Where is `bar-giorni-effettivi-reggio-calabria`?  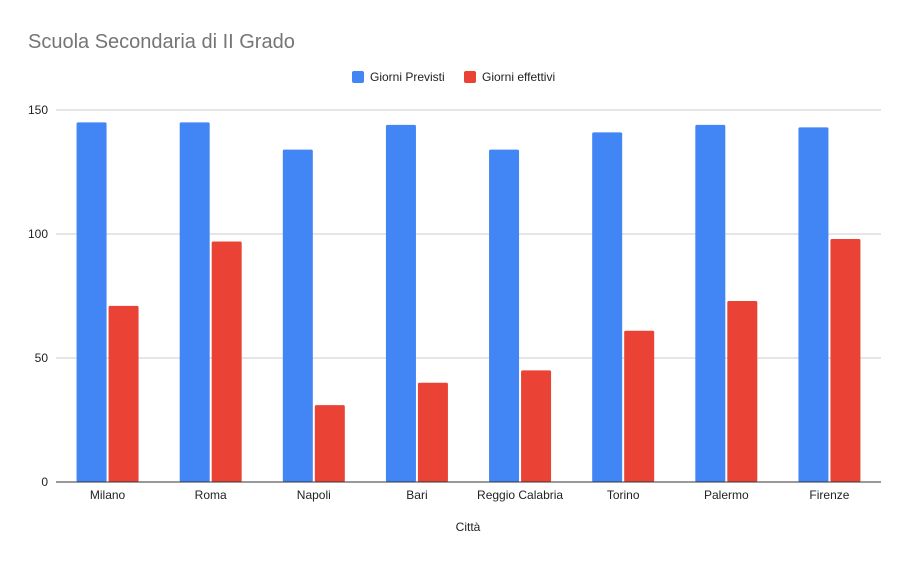 bar-giorni-effettivi-reggio-calabria is located at coordinates (536, 426).